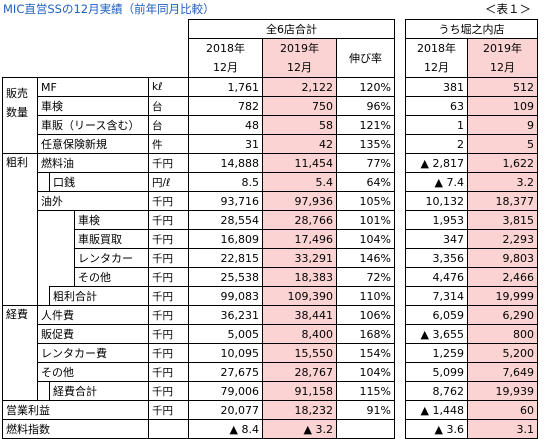  I want to click on growth-rate: 72%, so click(365, 277).